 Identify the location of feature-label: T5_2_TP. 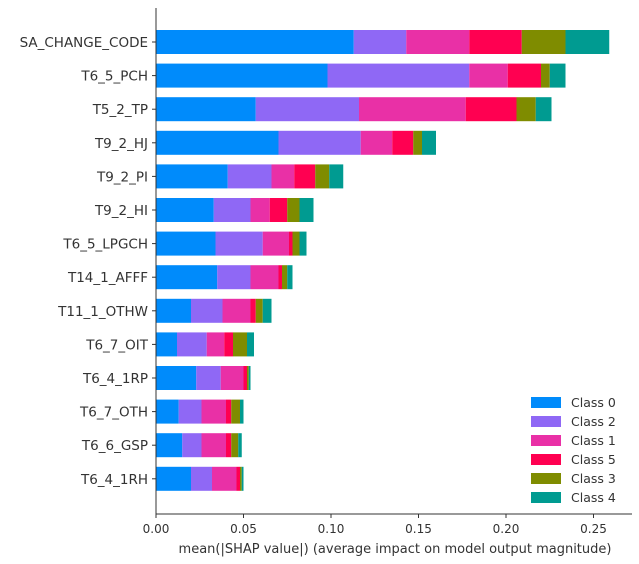
(120, 110).